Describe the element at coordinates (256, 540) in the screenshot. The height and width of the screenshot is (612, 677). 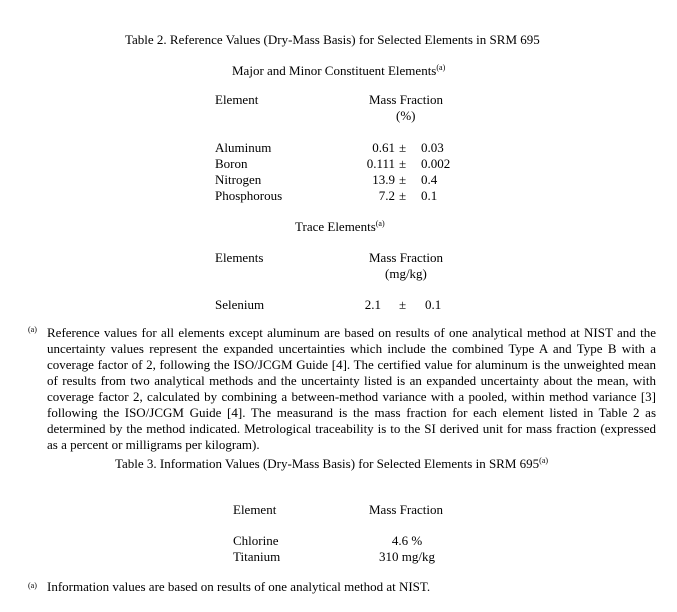
I see `element-name: Chlorine` at that location.